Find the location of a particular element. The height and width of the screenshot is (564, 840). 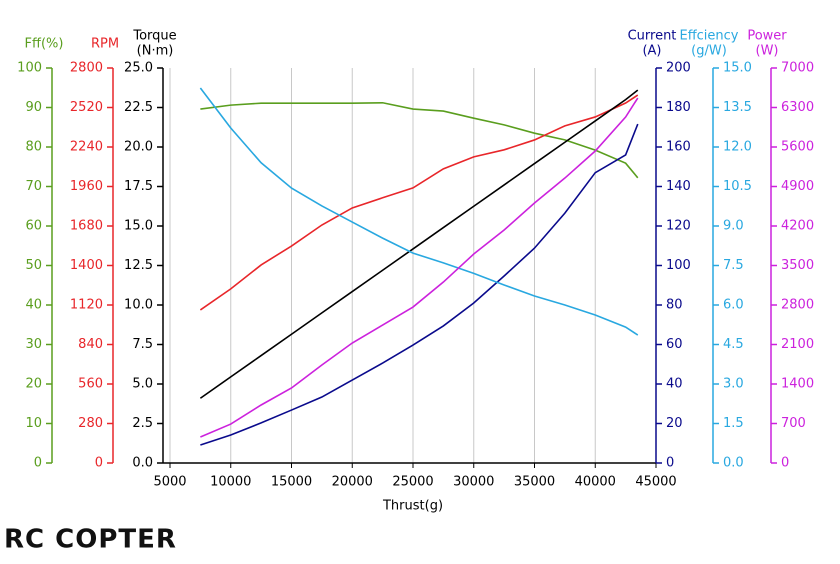

y-tick-label: 7000 is located at coordinates (797, 68).